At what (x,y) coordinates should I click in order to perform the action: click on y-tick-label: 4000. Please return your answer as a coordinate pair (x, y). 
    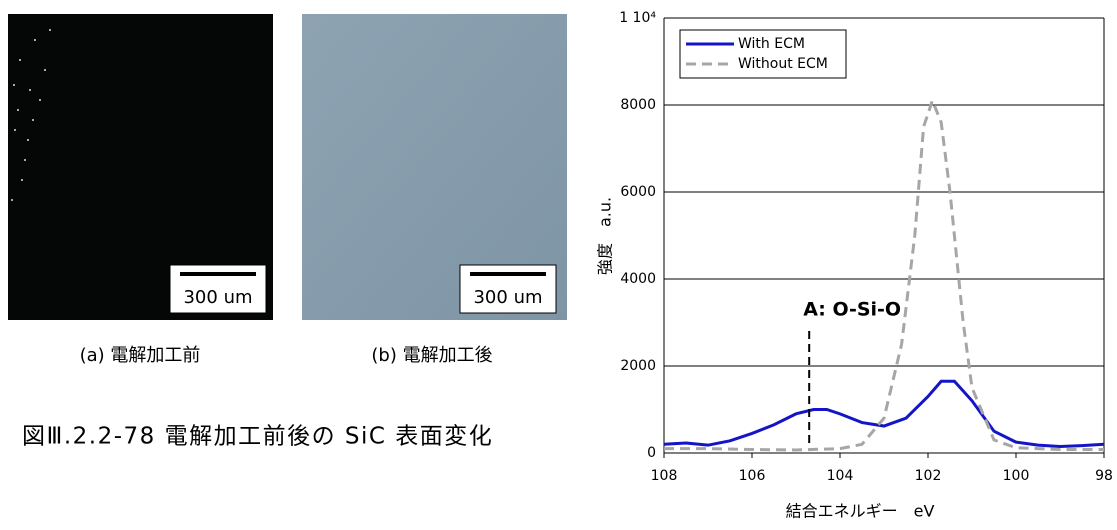
    Looking at the image, I should click on (638, 279).